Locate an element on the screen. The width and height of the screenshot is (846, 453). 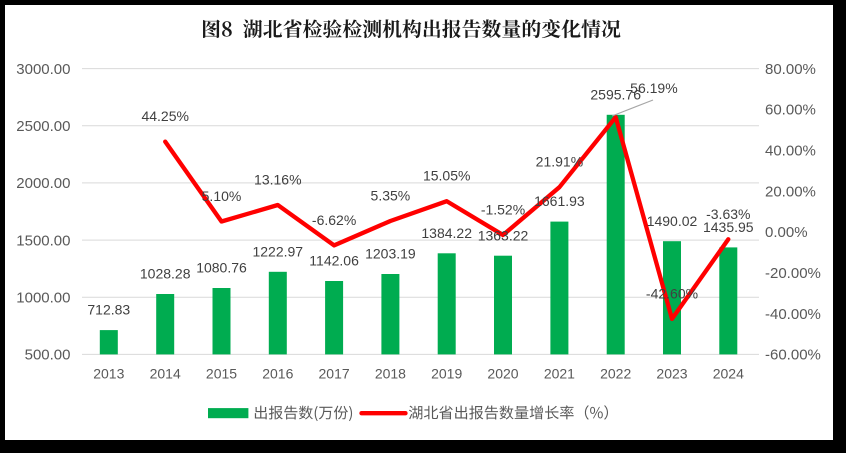
svg-text: 712.83 is located at coordinates (108, 310).